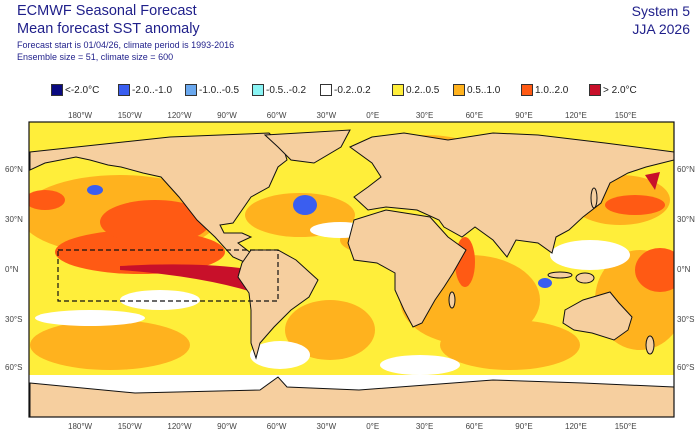  What do you see at coordinates (373, 115) in the screenshot?
I see `lon-label-top: 0°E` at bounding box center [373, 115].